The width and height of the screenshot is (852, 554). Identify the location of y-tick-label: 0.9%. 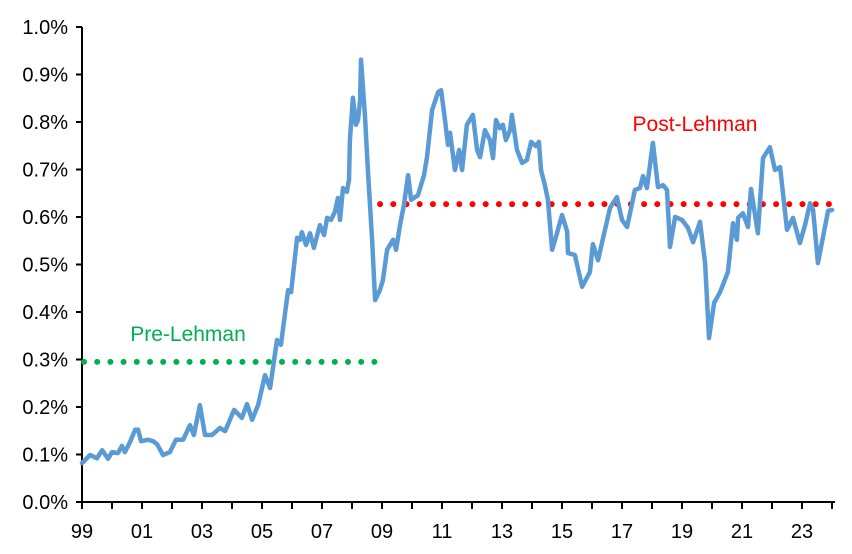
(45, 76).